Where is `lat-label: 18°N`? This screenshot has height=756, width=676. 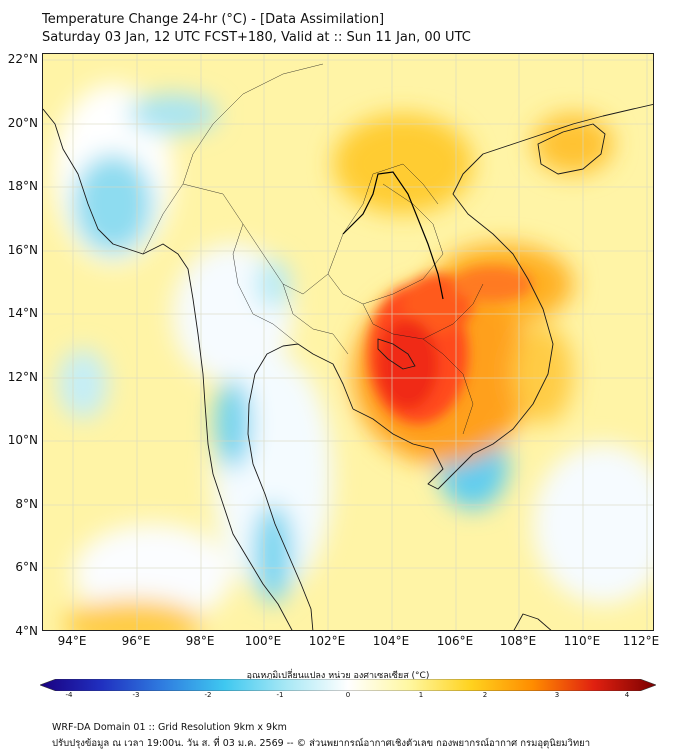
lat-label: 18°N is located at coordinates (22, 186).